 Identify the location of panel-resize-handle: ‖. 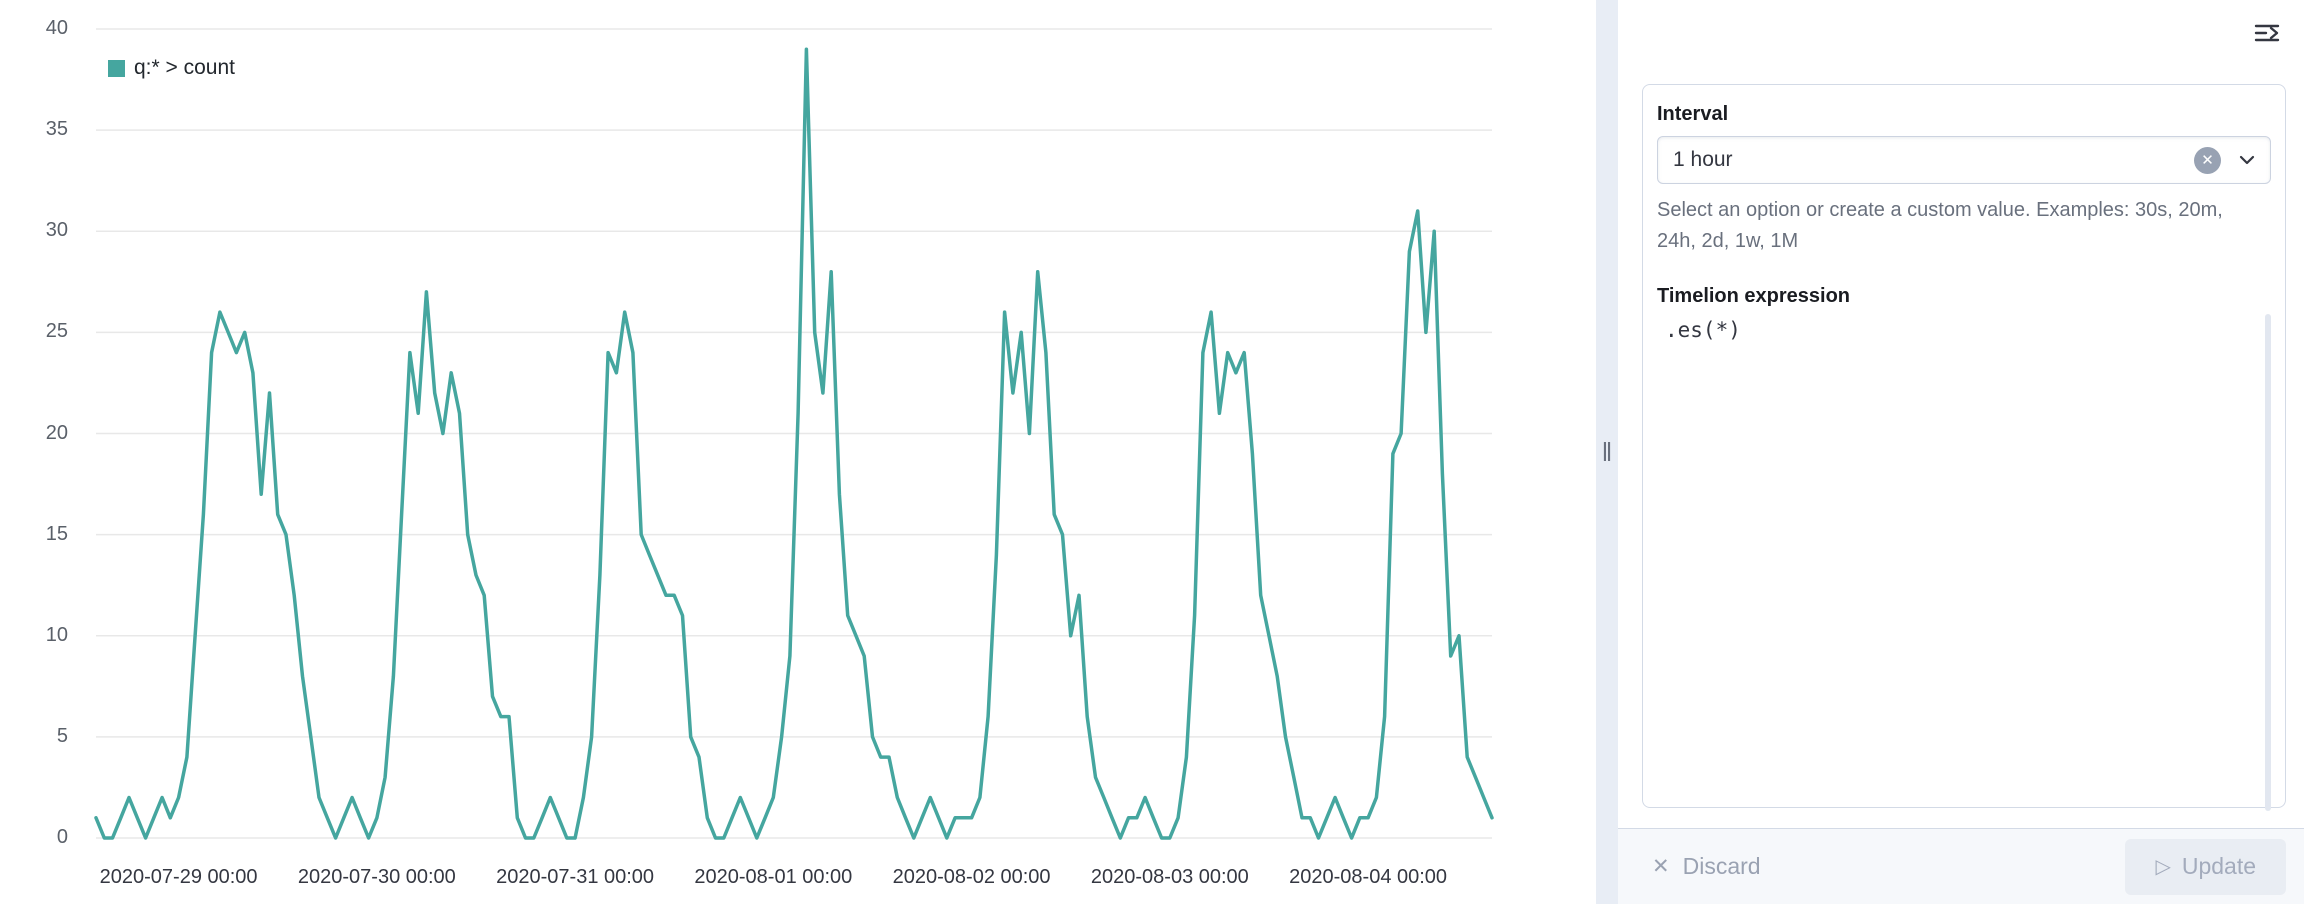
(1607, 452).